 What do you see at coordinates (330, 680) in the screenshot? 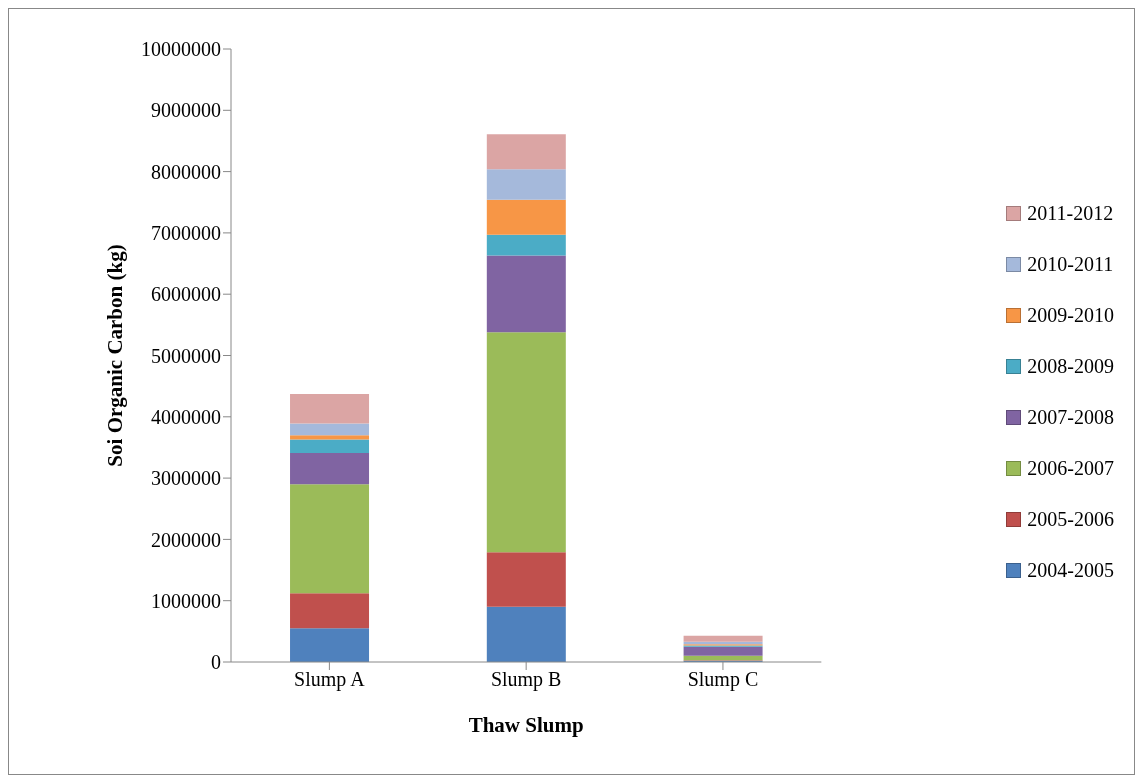
I see `x-tick-label: Slump A` at bounding box center [330, 680].